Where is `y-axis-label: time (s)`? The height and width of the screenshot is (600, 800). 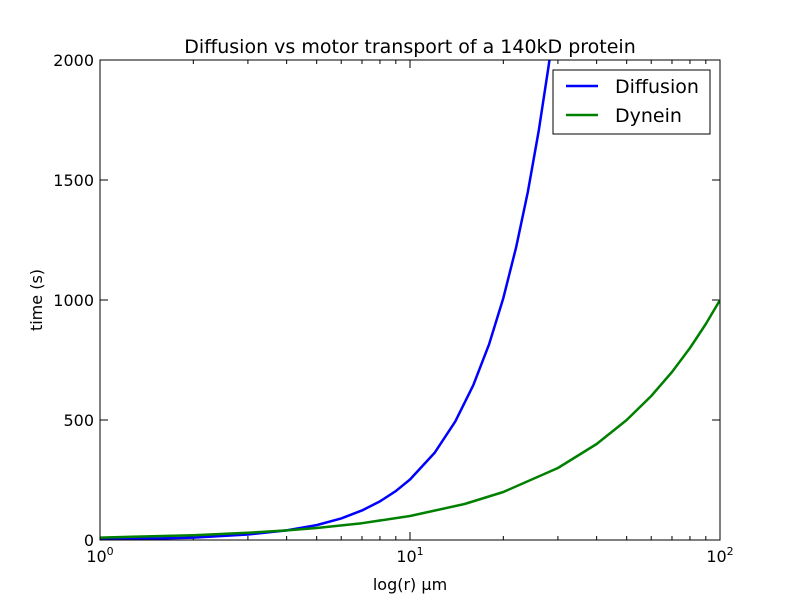 y-axis-label: time (s) is located at coordinates (36, 300).